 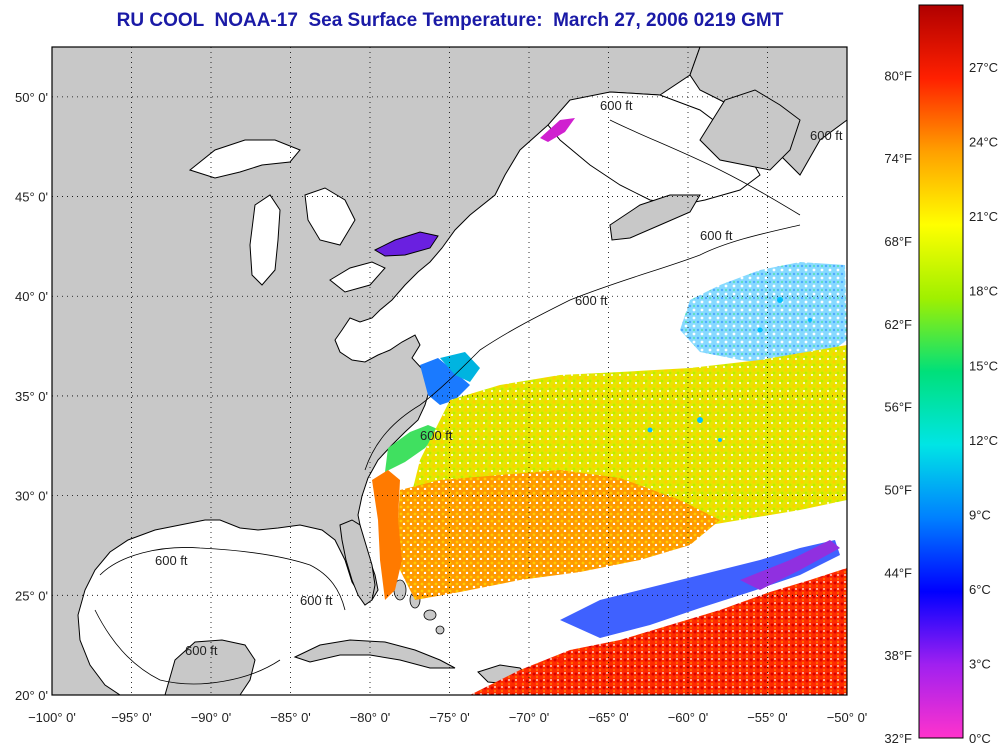 What do you see at coordinates (655, 217) in the screenshot?
I see `land-nova-scotia` at bounding box center [655, 217].